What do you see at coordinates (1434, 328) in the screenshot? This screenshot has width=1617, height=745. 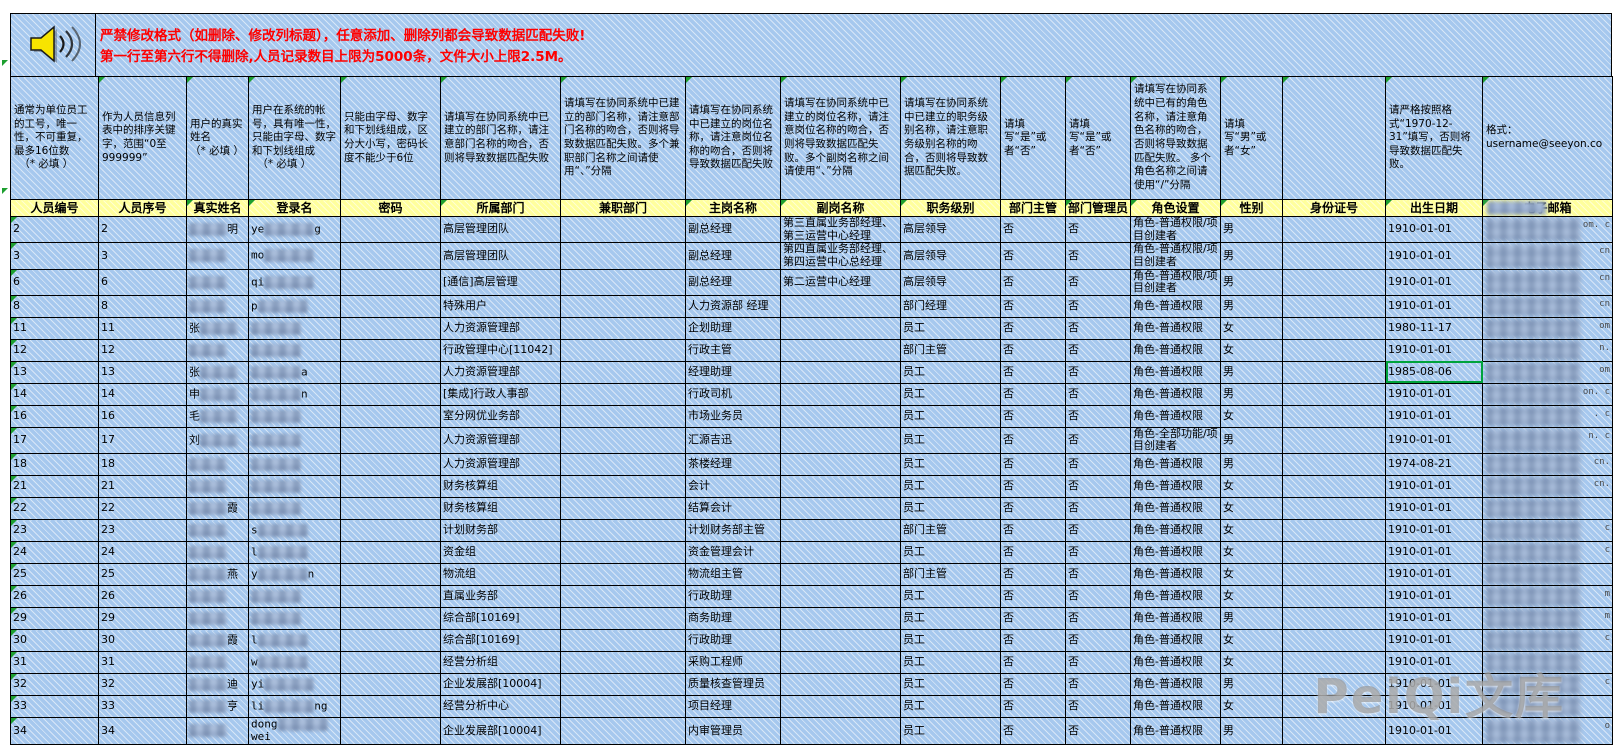 I see `cell-birth: 1980-11-17` at bounding box center [1434, 328].